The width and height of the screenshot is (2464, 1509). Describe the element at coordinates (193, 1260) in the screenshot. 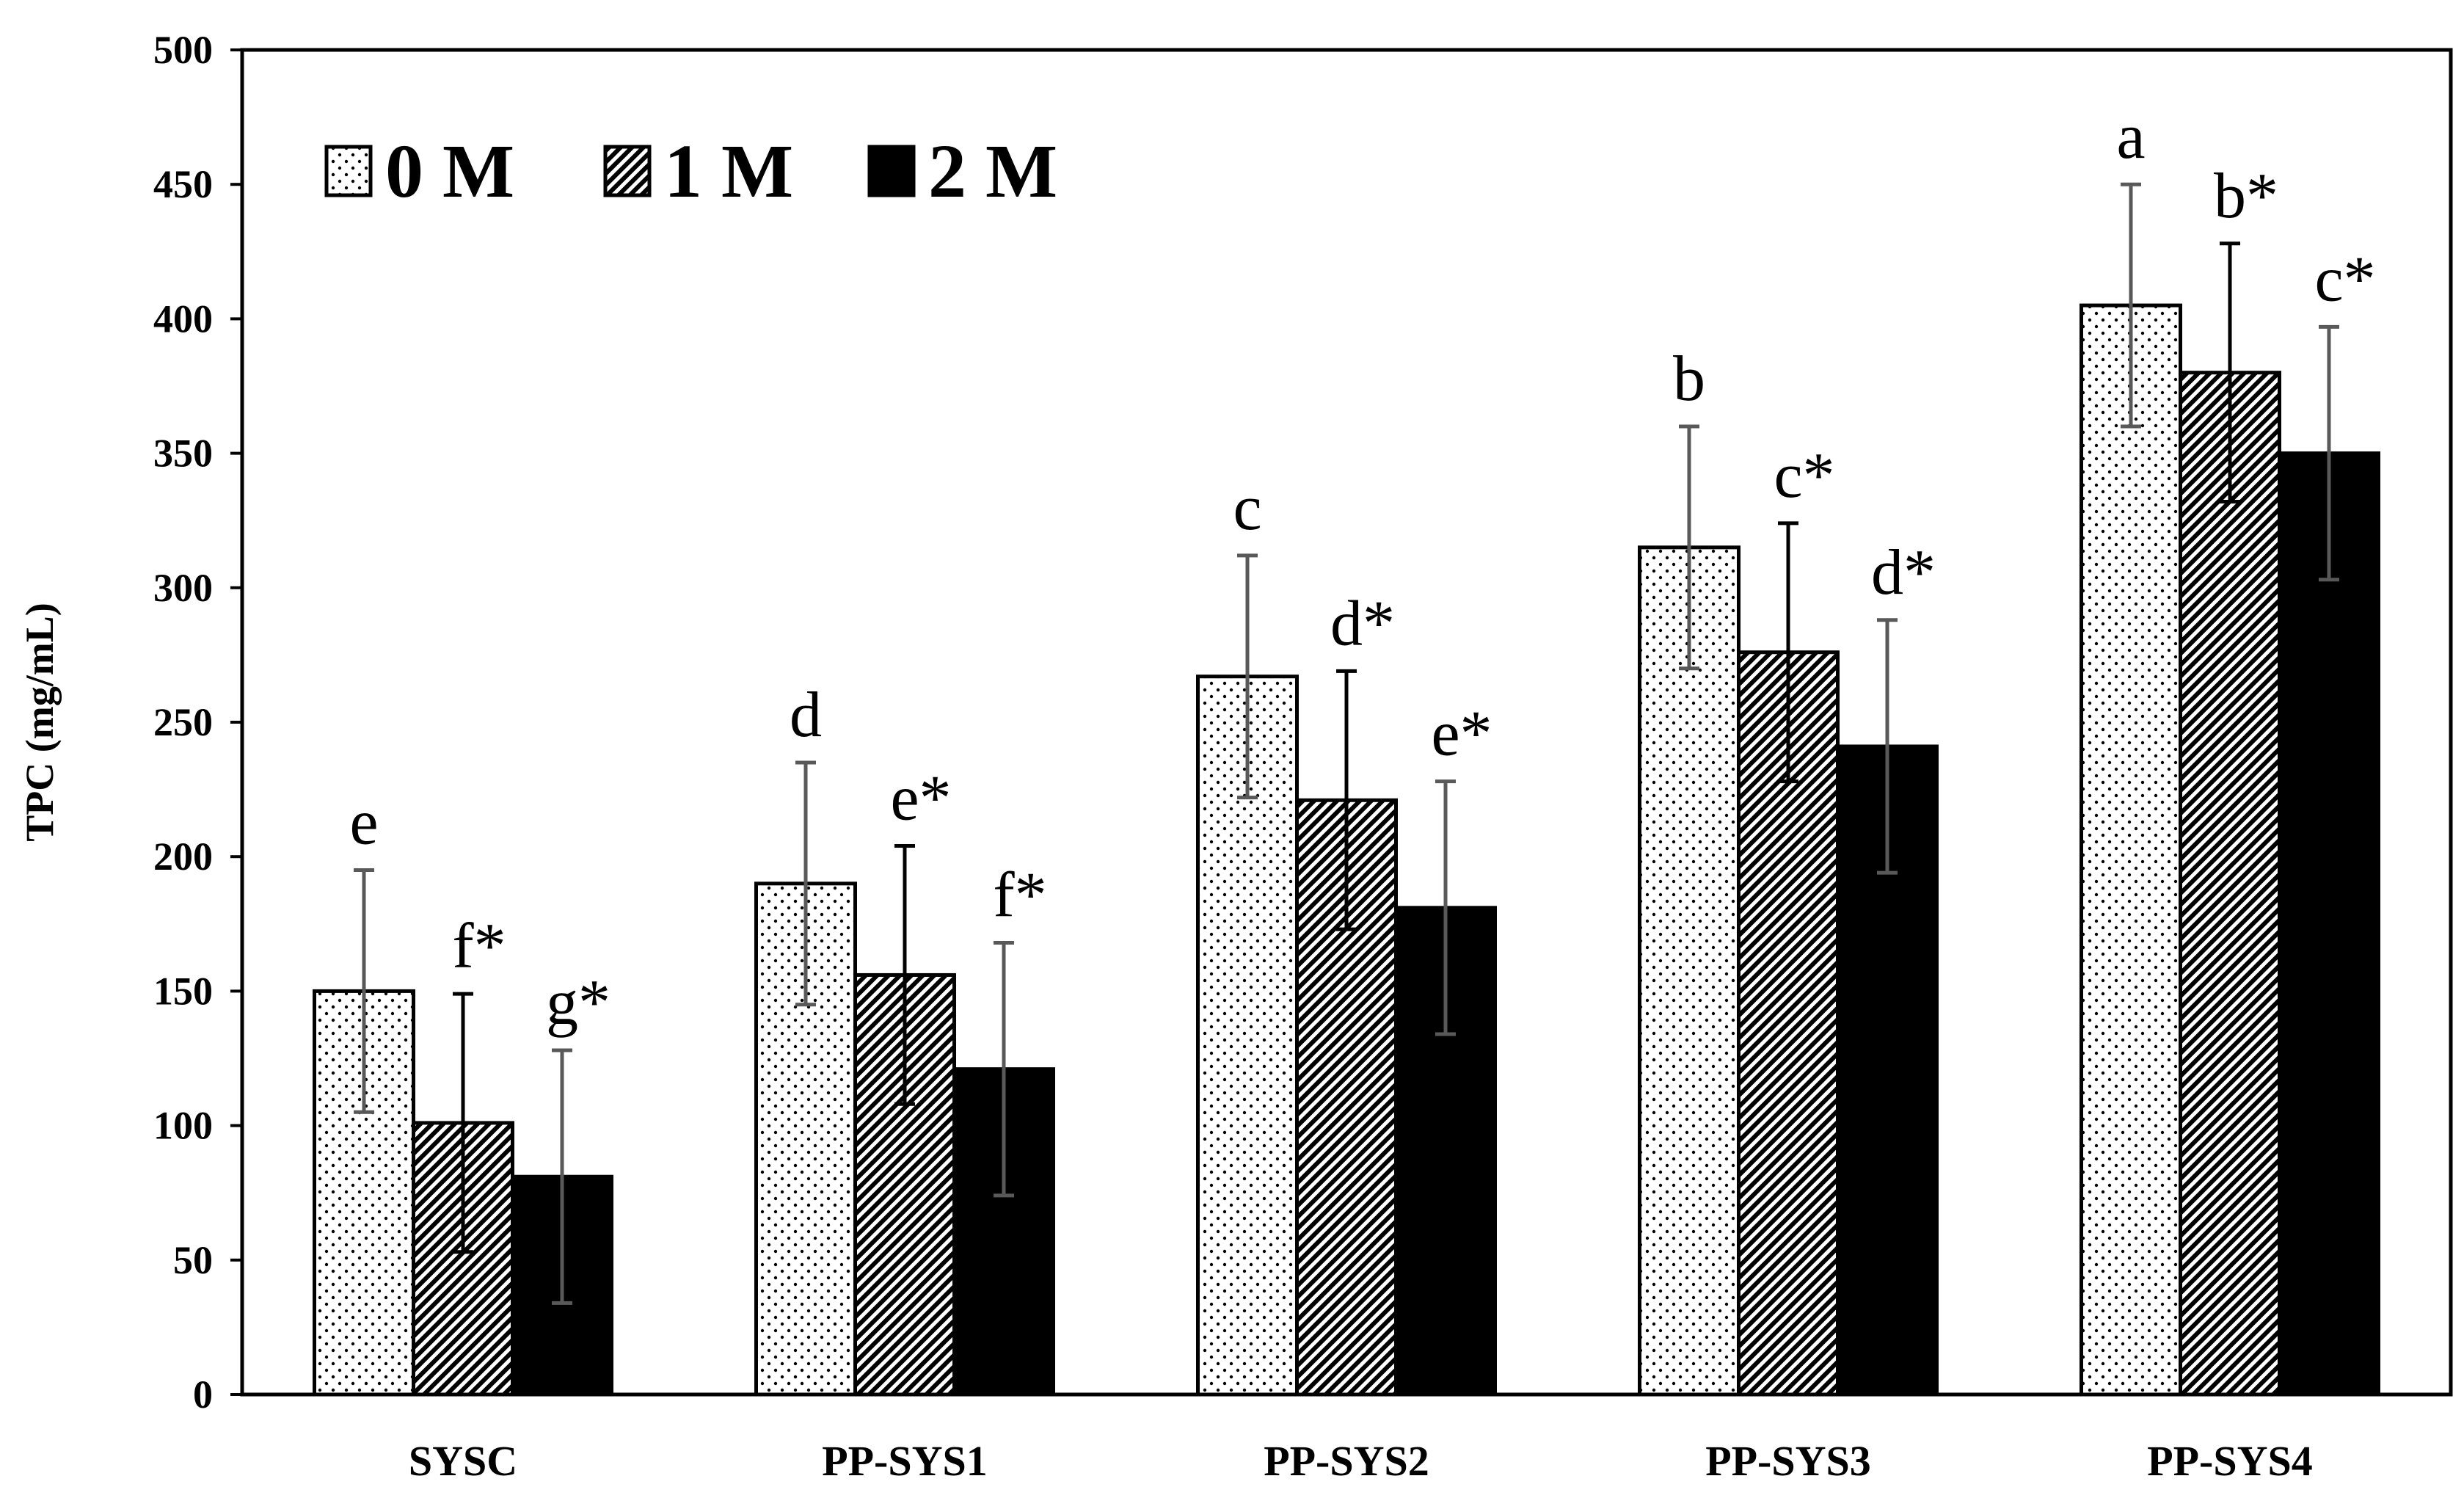

I see `y-tick-label: 50` at that location.